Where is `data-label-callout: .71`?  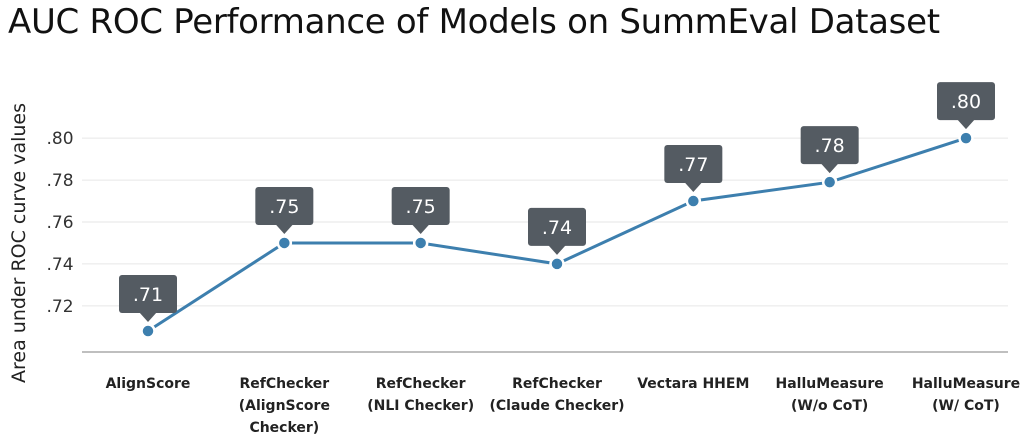 data-label-callout: .71 is located at coordinates (148, 299).